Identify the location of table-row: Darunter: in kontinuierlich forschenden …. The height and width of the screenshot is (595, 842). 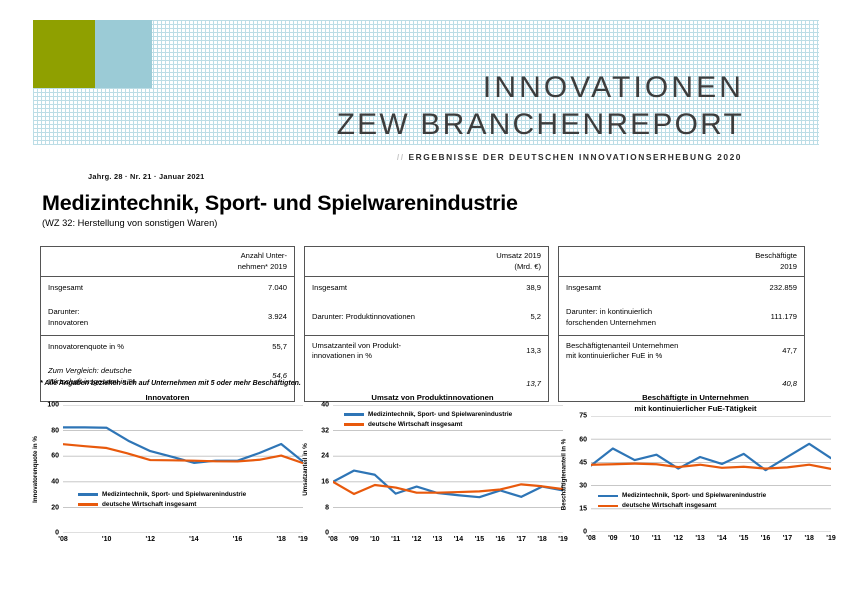
(681, 318).